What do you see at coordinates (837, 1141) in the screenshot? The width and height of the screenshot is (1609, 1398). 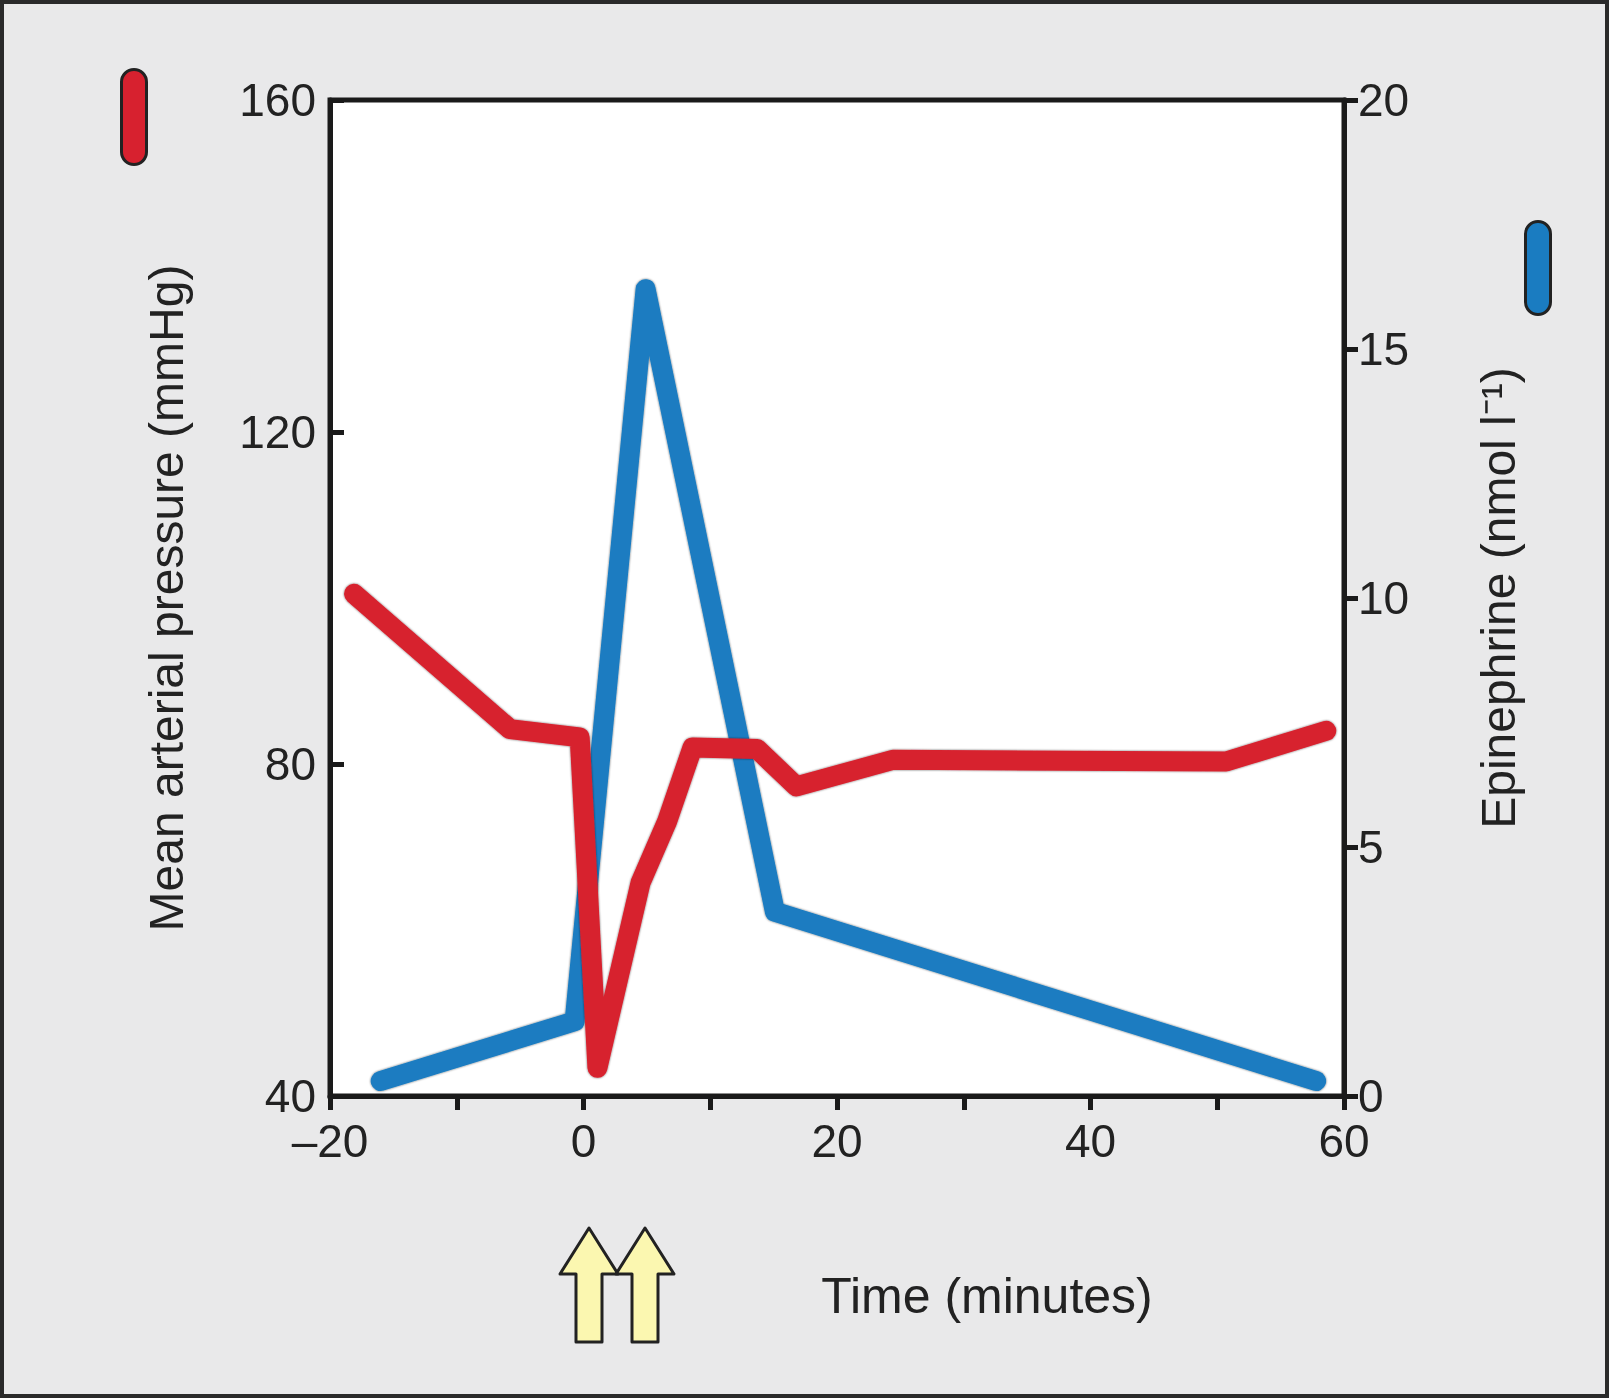 I see `x-tick-label: 20` at bounding box center [837, 1141].